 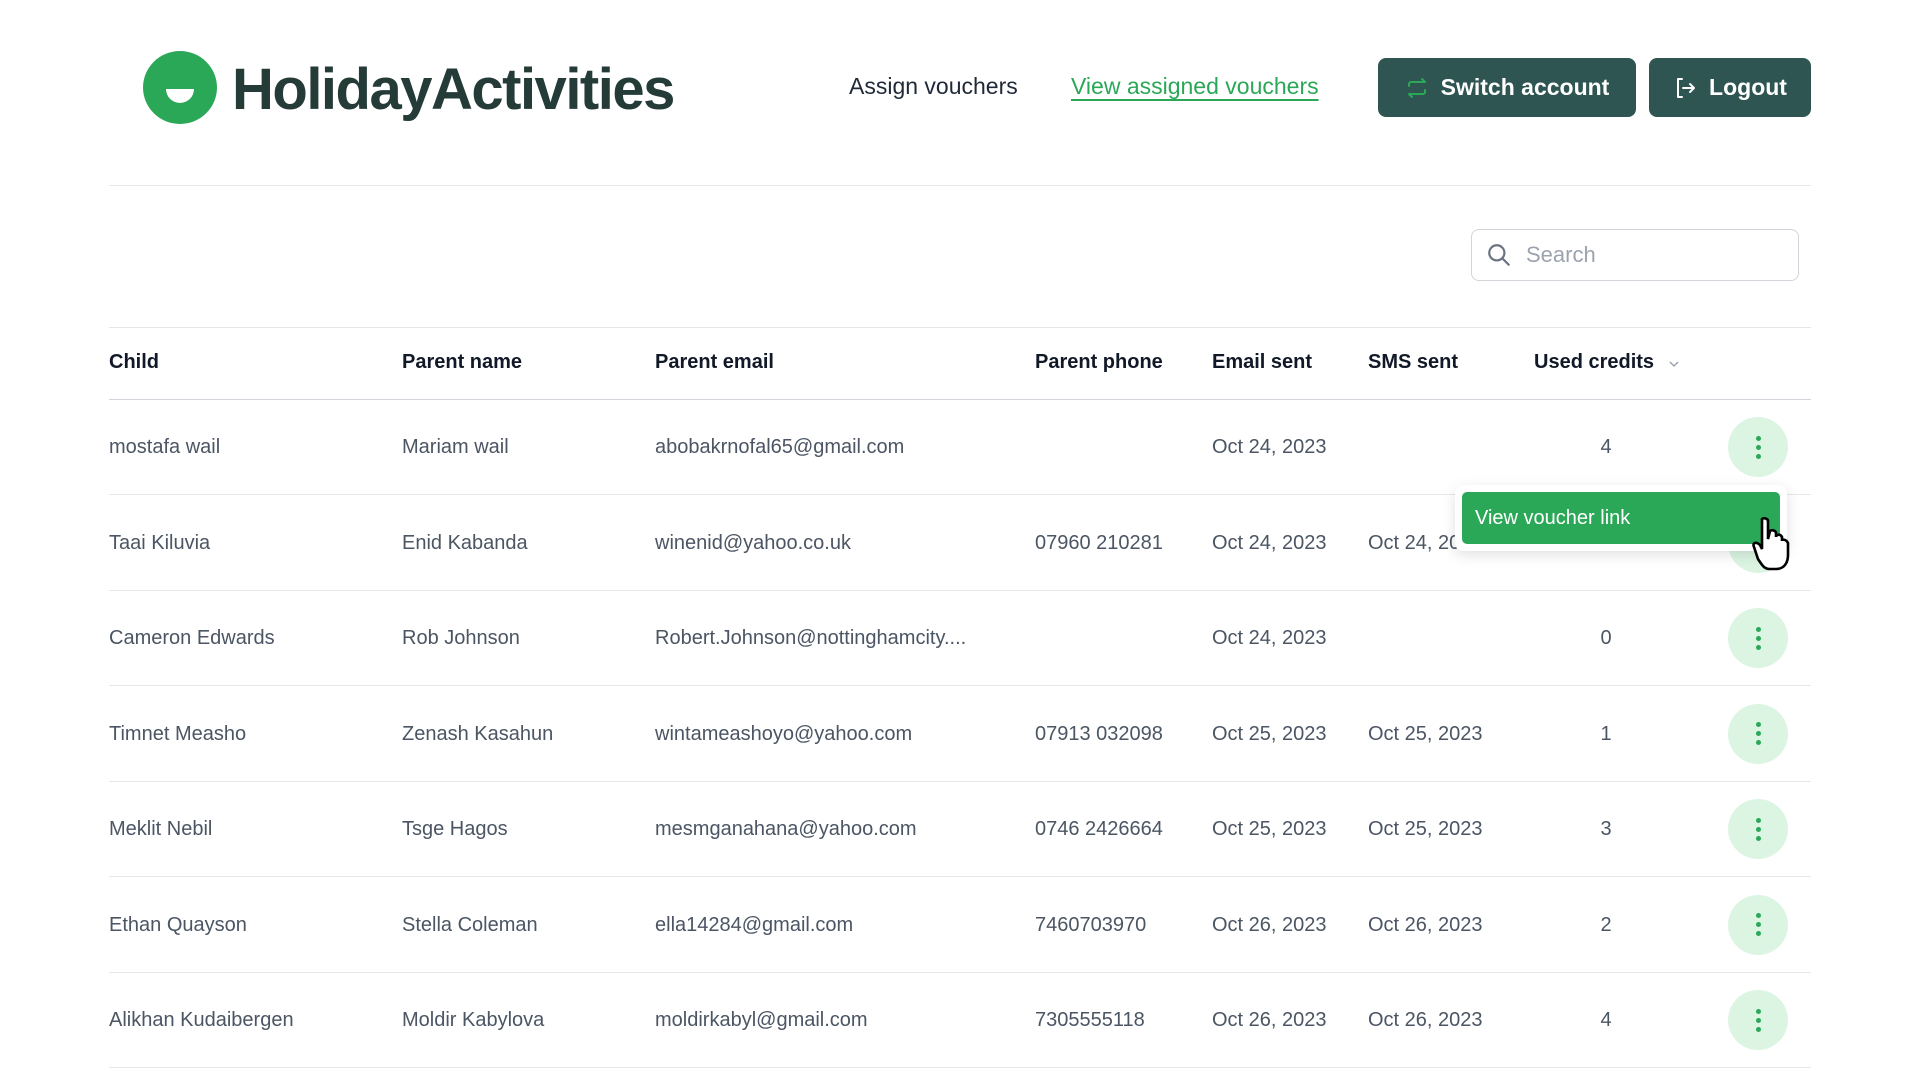 What do you see at coordinates (1099, 829) in the screenshot?
I see `cell-parent-phone: 0746 2426664` at bounding box center [1099, 829].